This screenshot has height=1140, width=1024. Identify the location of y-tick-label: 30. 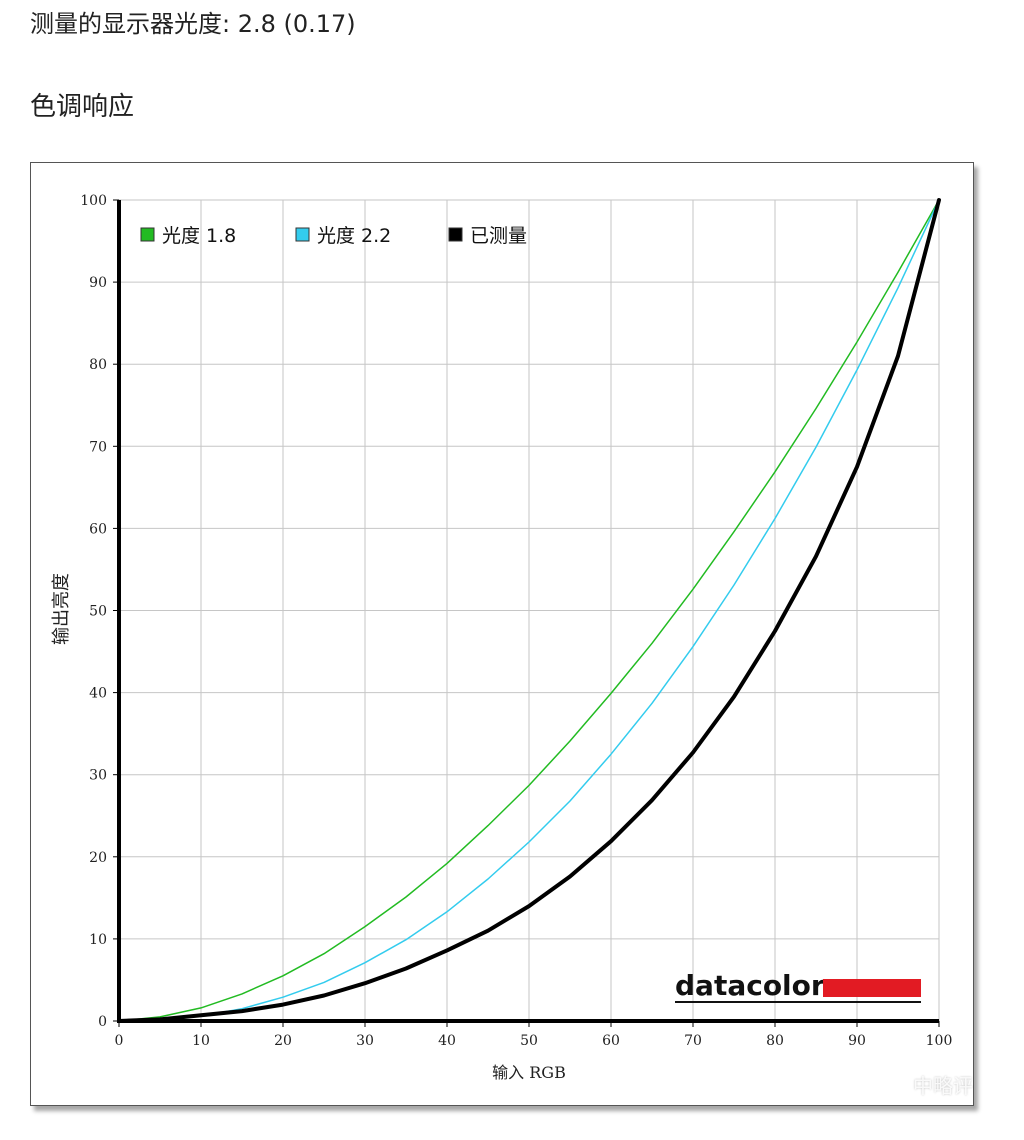
(98, 776).